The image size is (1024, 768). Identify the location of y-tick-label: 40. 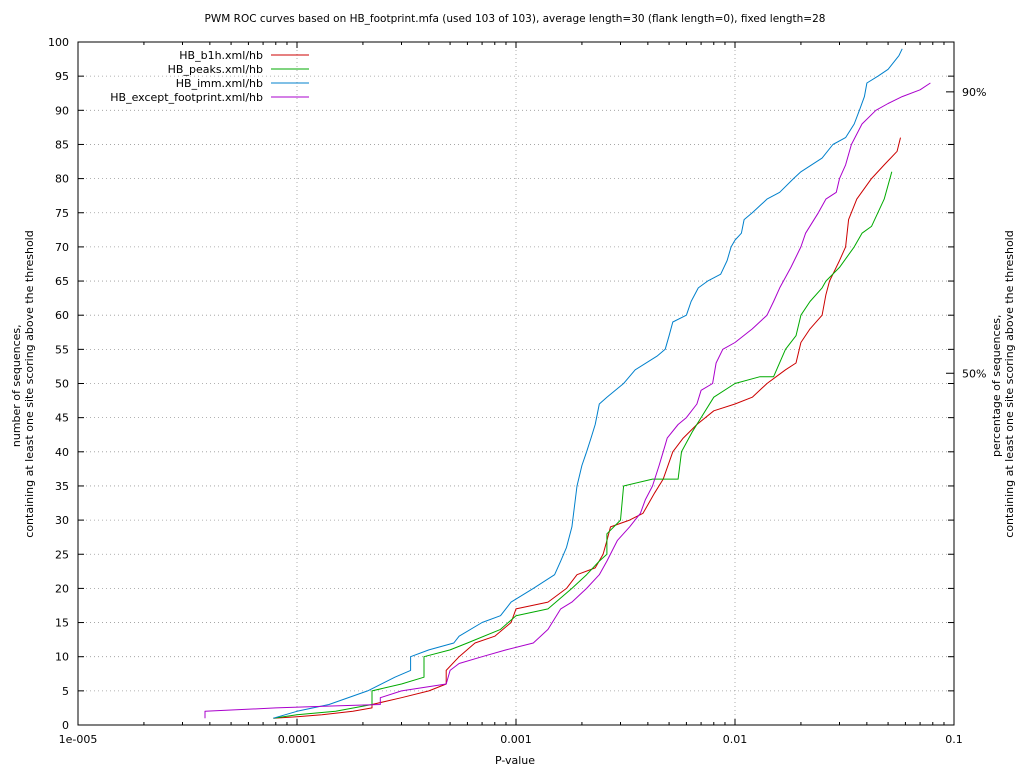
(62, 452).